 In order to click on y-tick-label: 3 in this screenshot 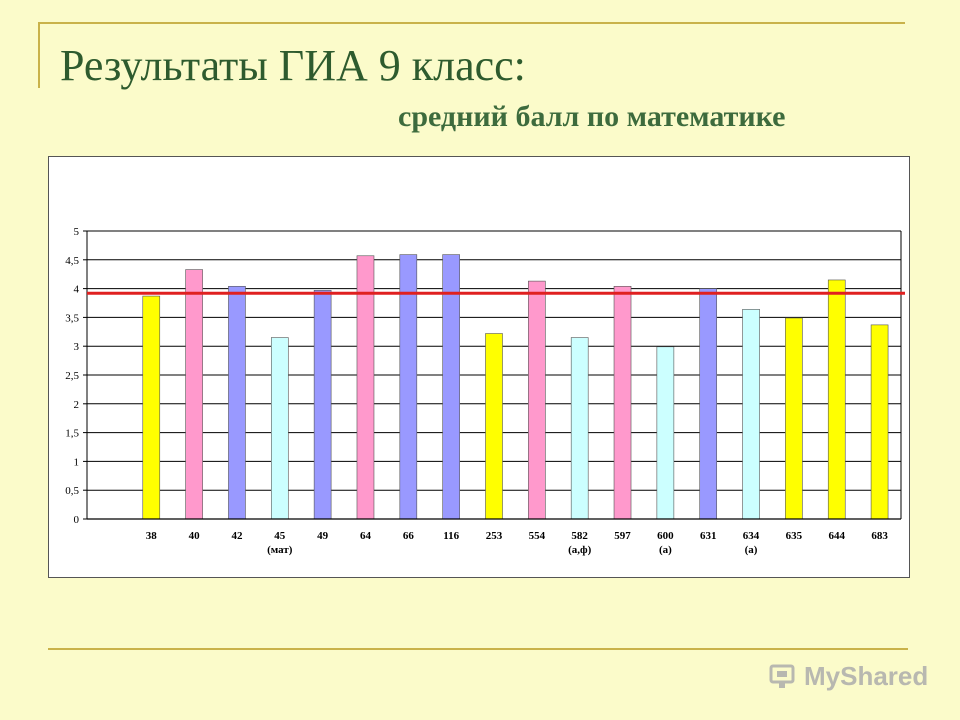, I will do `click(77, 347)`.